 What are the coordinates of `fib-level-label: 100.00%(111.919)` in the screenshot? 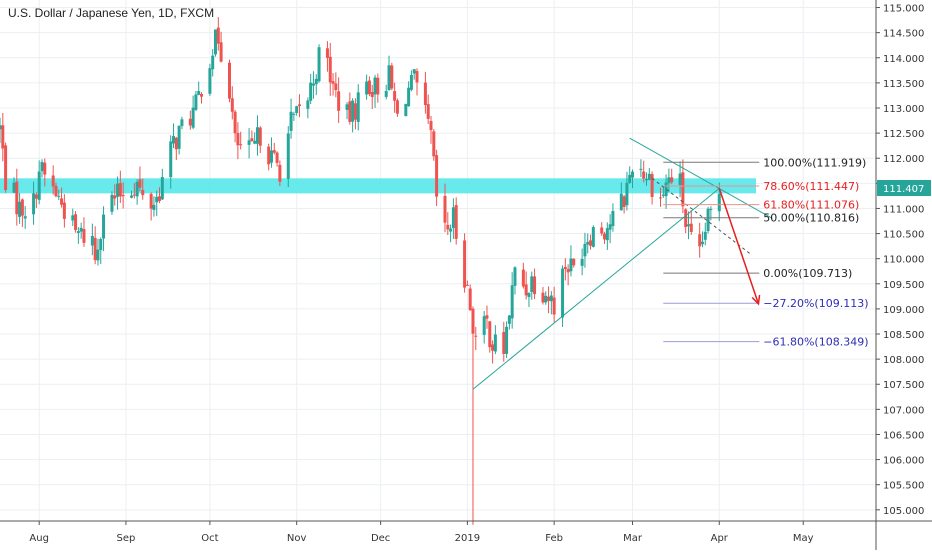 It's located at (814, 162).